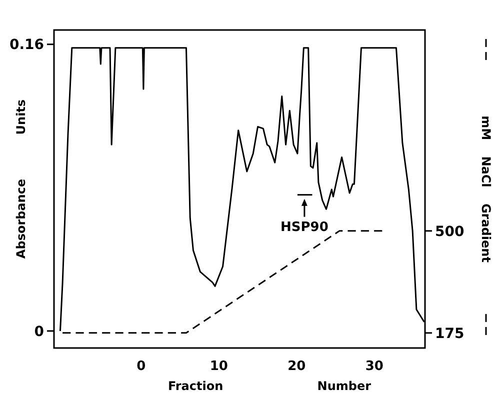 Image resolution: width=493 pixels, height=402 pixels. Describe the element at coordinates (304, 227) in the screenshot. I see `annotation: HSP90` at that location.